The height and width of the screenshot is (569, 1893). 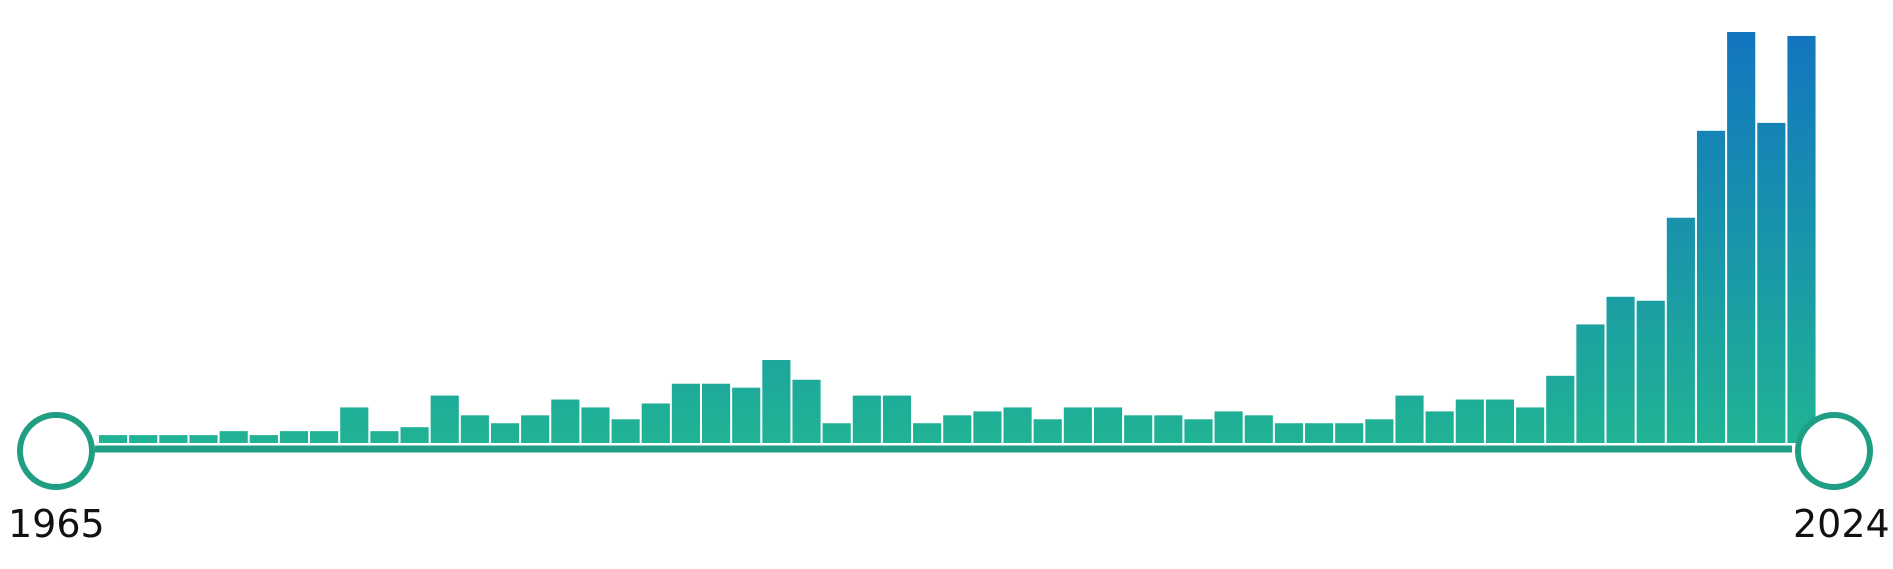 What do you see at coordinates (957, 429) in the screenshot?
I see `histogram-bar-1994` at bounding box center [957, 429].